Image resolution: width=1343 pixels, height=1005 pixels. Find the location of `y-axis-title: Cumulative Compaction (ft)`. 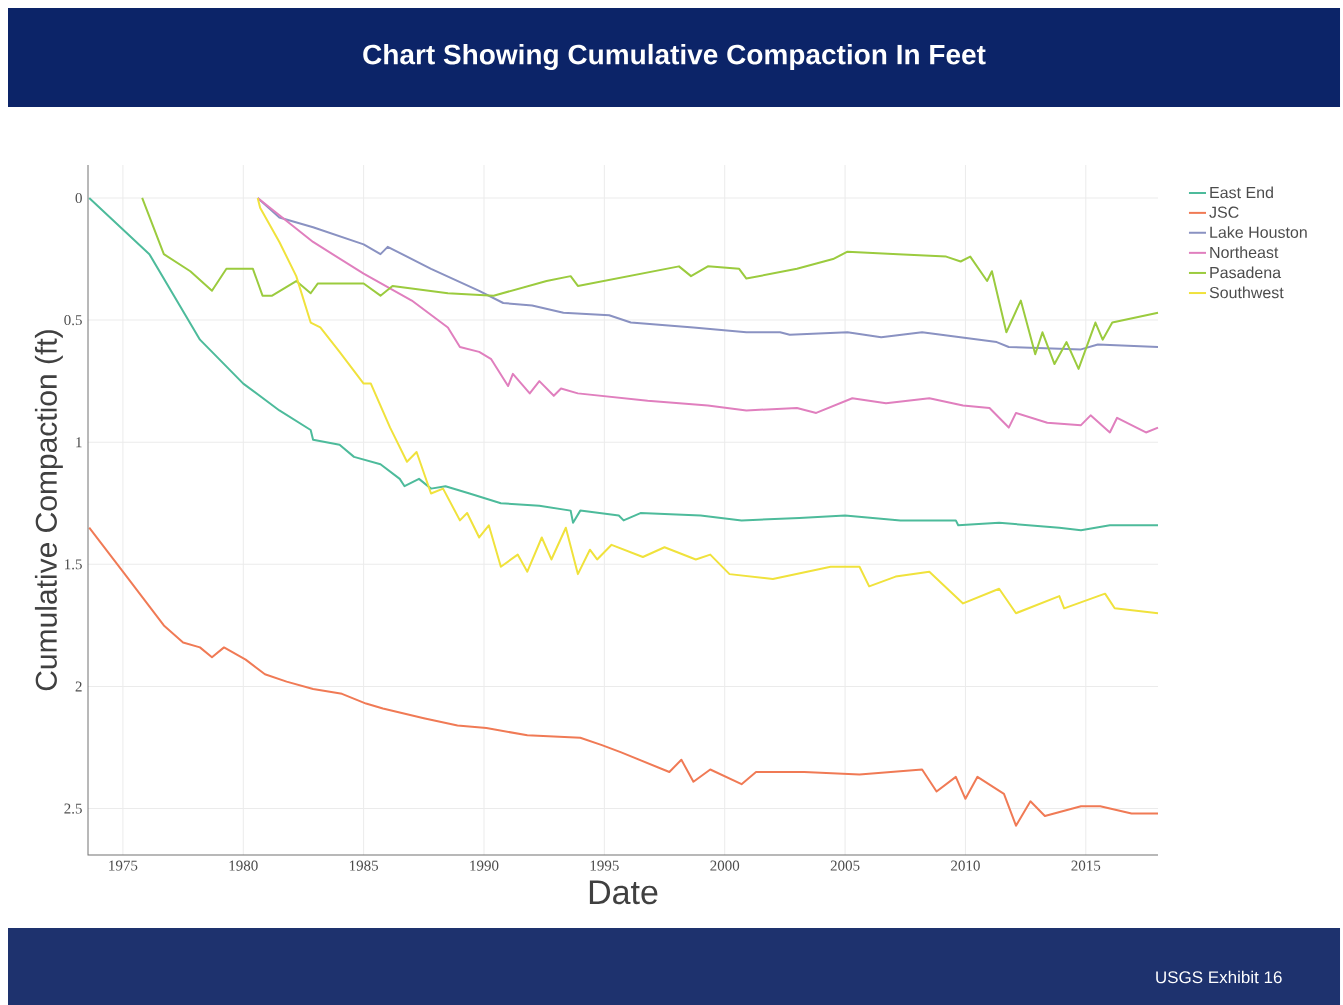

y-axis-title: Cumulative Compaction (ft) is located at coordinates (48, 510).